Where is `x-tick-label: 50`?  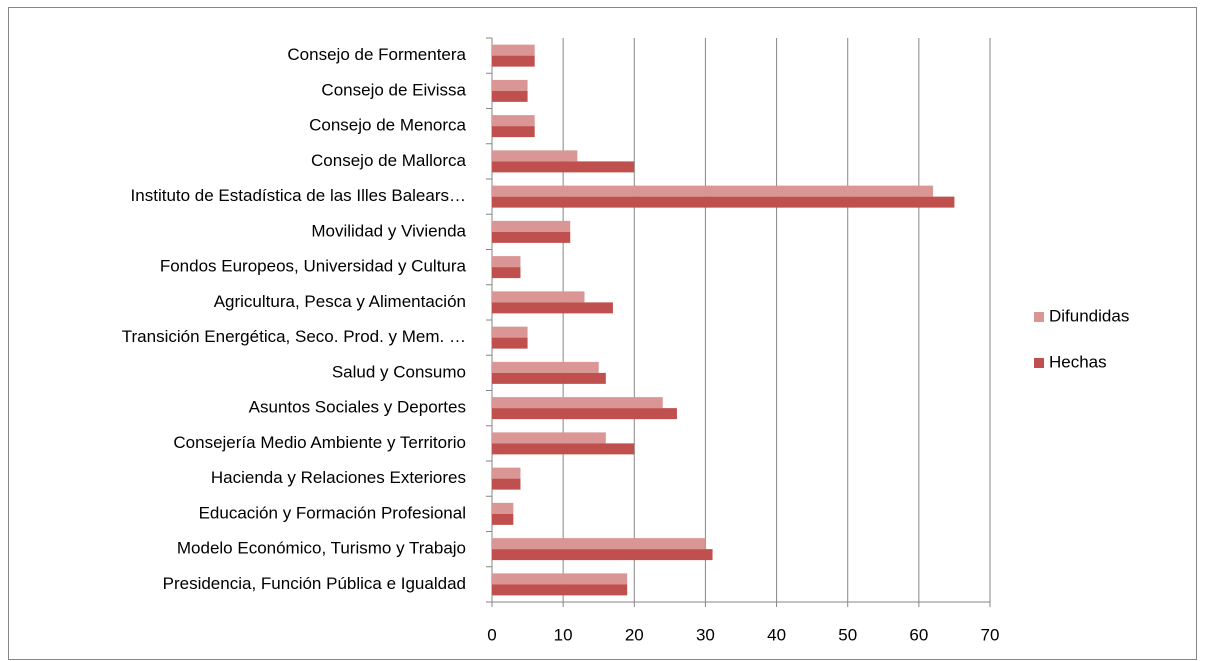 x-tick-label: 50 is located at coordinates (847, 634).